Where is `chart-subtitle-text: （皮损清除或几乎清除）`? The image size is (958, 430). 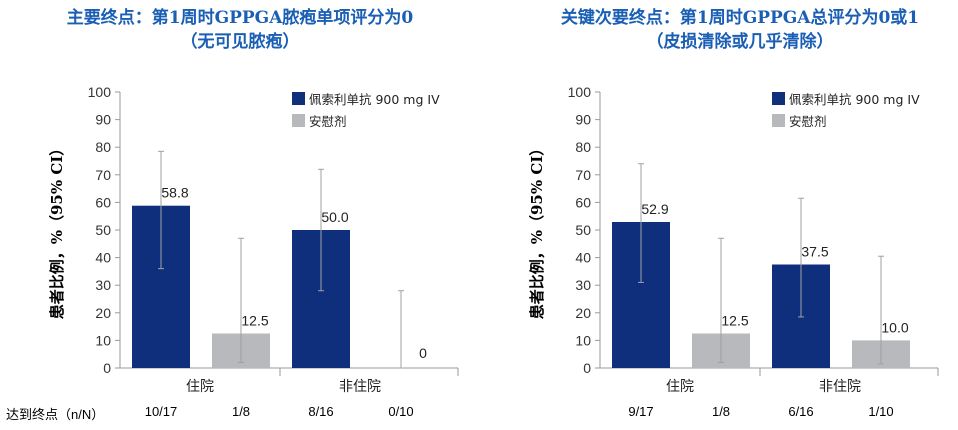 chart-subtitle-text: （皮损清除或几乎清除） is located at coordinates (740, 42).